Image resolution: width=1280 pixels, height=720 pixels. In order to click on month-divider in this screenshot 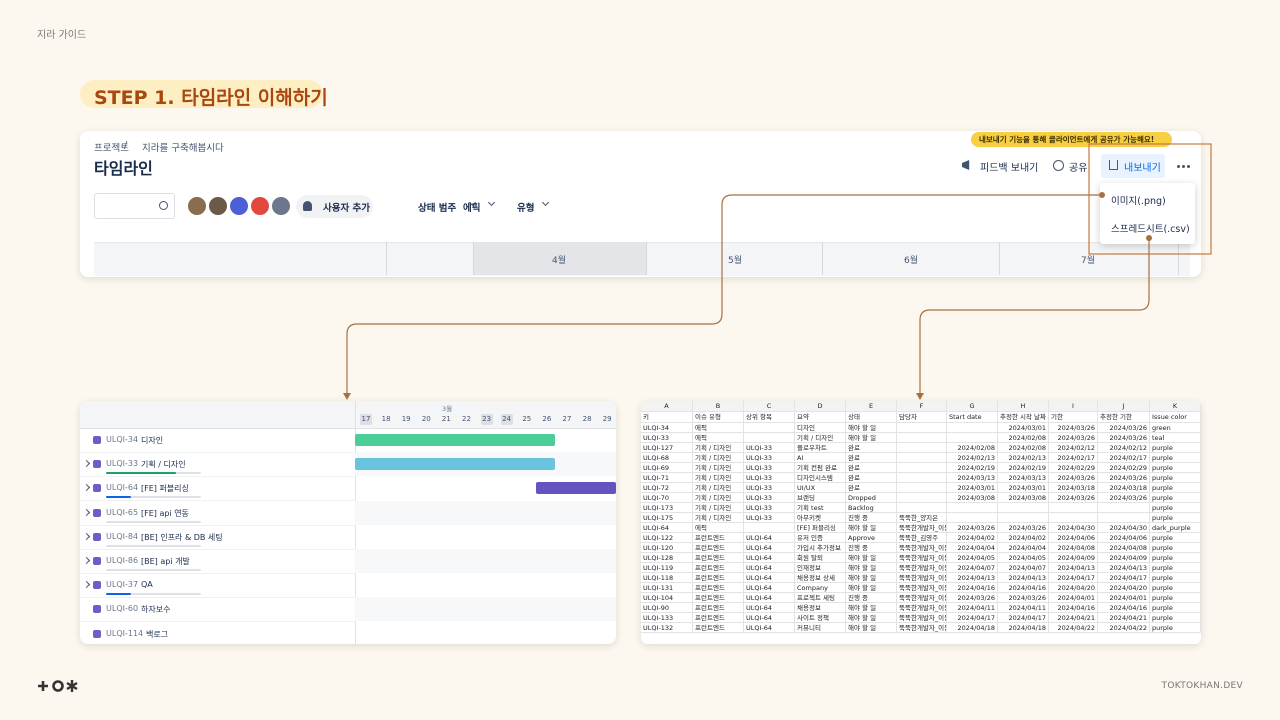, I will do `click(999, 258)`.